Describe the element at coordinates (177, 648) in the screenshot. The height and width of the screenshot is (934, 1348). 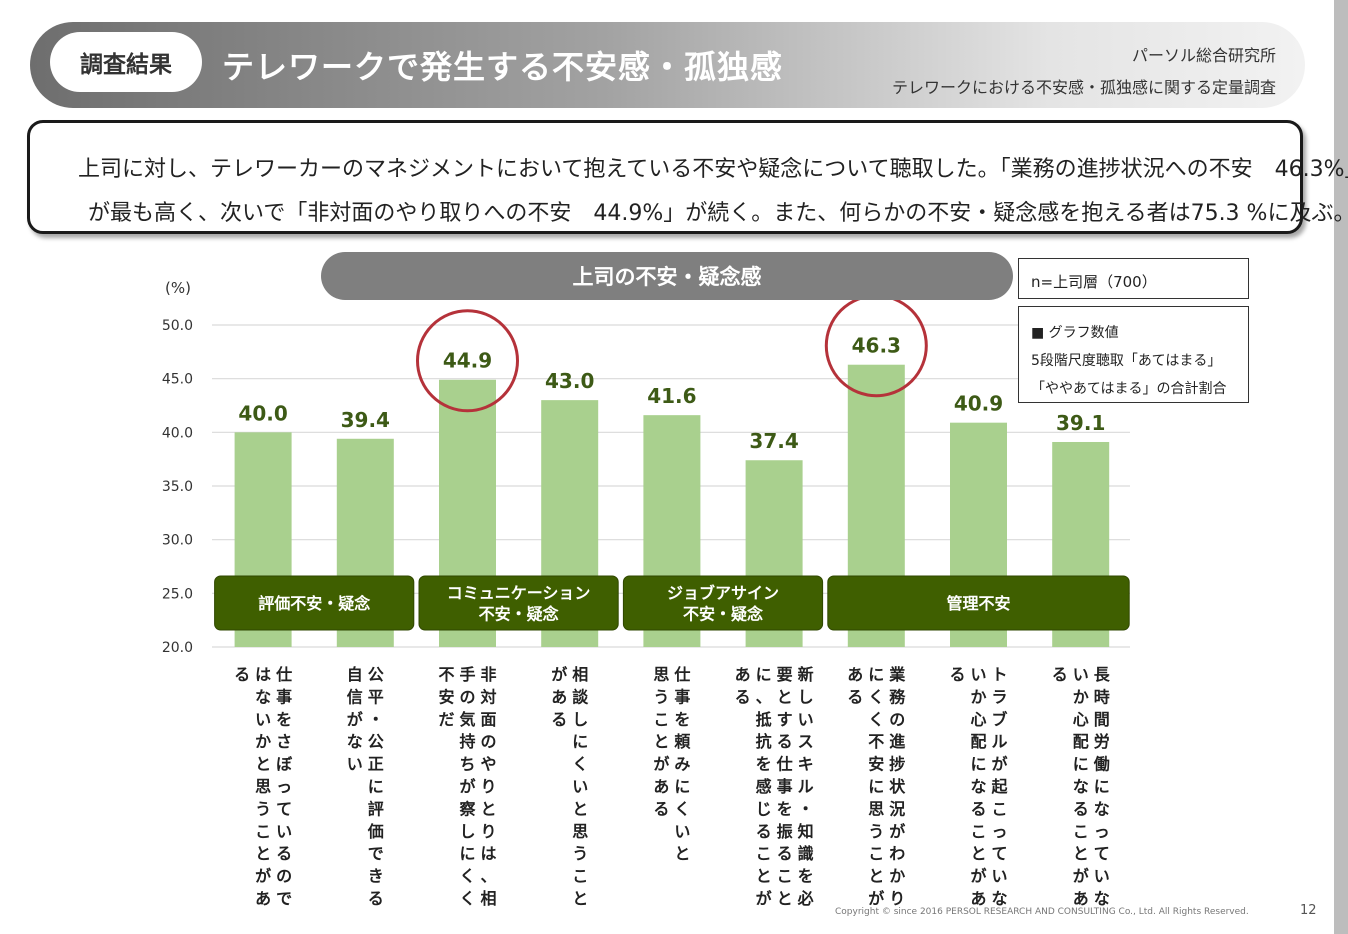
I see `y-tick-label: 20.0` at that location.